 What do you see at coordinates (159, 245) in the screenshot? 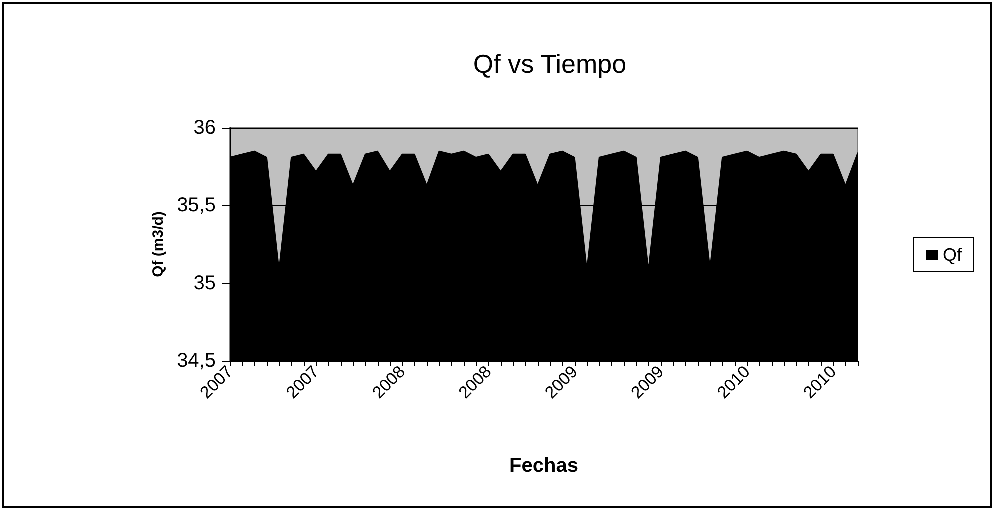
I see `y-axis-title: Qf (m3/d)` at bounding box center [159, 245].